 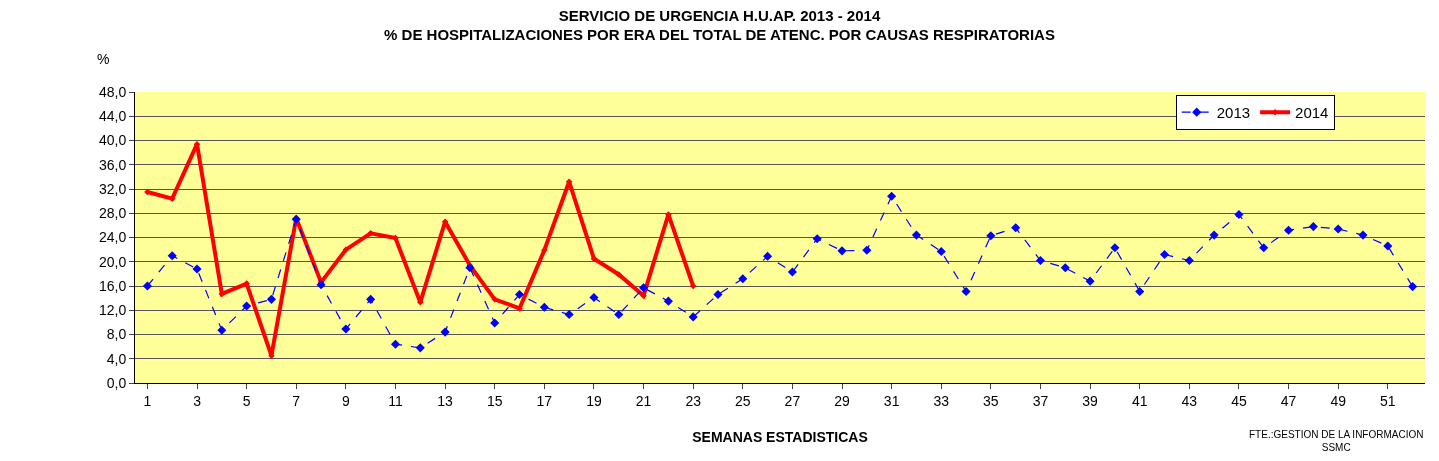 I want to click on x-tick-label: 9, so click(x=345, y=400).